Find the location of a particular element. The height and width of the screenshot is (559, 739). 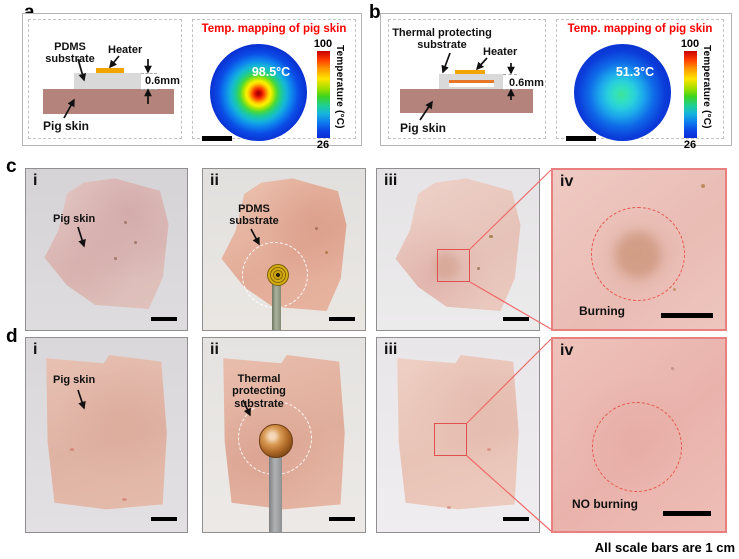

row-c-label: c is located at coordinates (11, 166).